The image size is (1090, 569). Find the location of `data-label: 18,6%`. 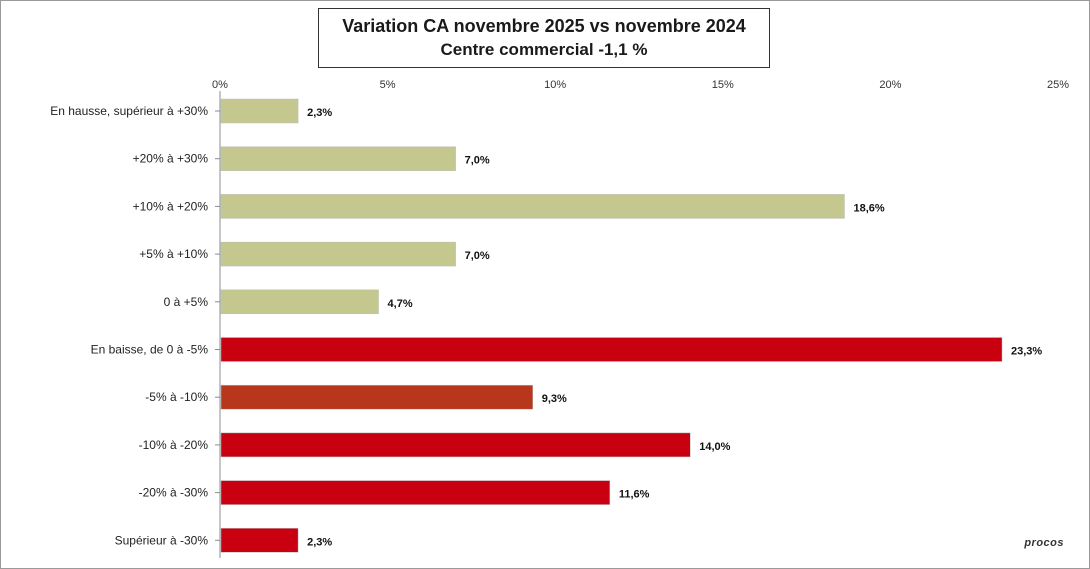

data-label: 18,6% is located at coordinates (868, 208).